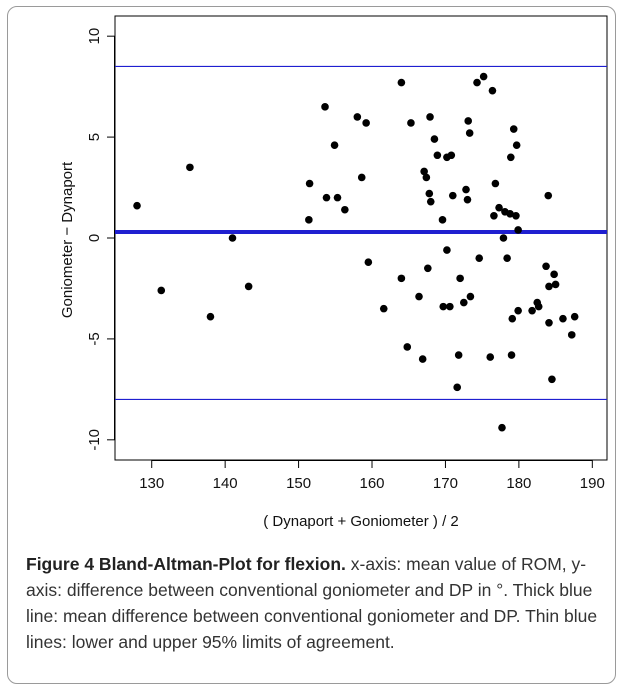  Describe the element at coordinates (225, 483) in the screenshot. I see `x-tick-label: 140` at that location.